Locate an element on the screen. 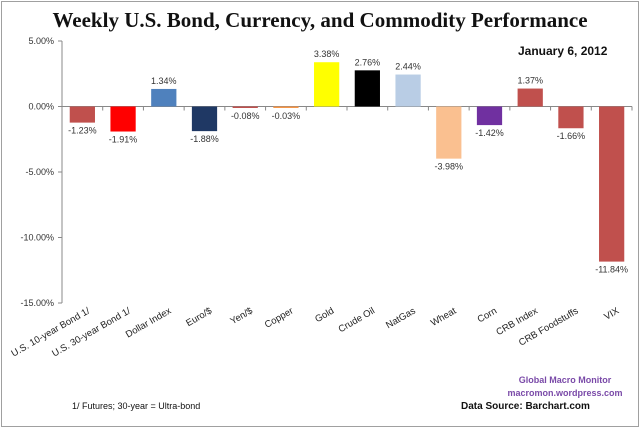  footnote: 1/ Futures; 30-year = Ultra-bond is located at coordinates (136, 406).